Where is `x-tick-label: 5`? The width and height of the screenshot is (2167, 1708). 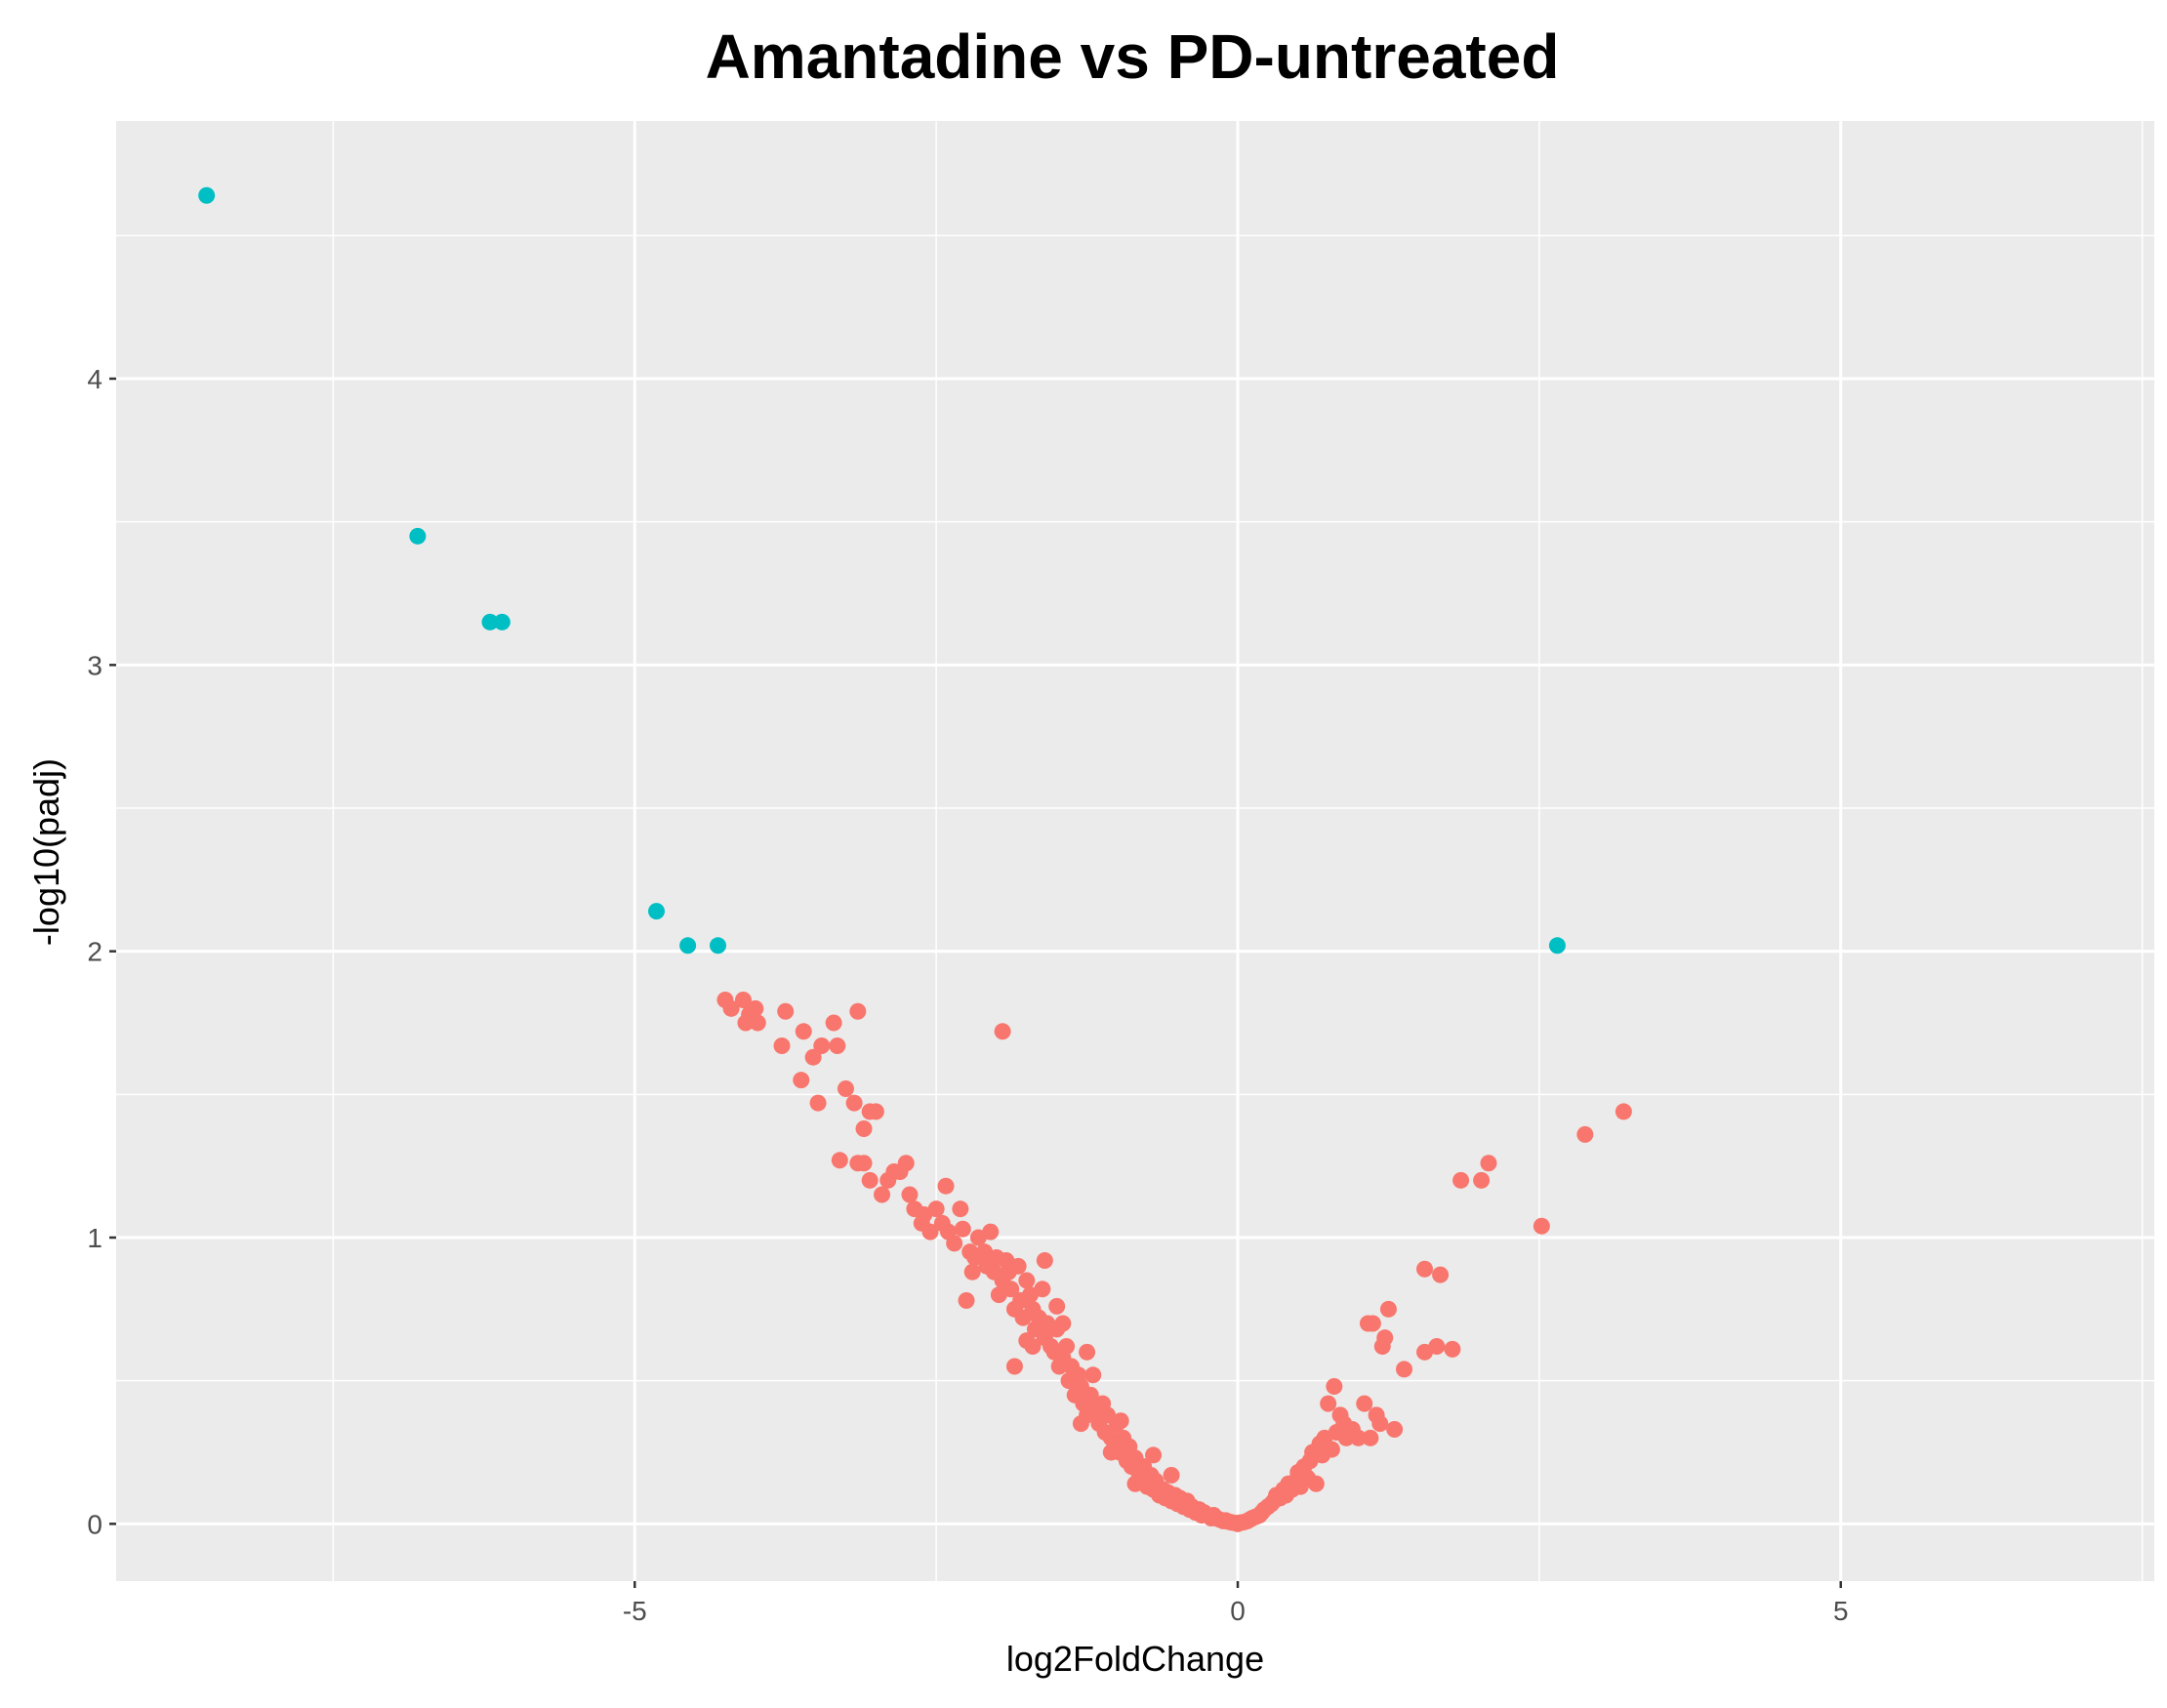
x-tick-label: 5 is located at coordinates (1841, 1611).